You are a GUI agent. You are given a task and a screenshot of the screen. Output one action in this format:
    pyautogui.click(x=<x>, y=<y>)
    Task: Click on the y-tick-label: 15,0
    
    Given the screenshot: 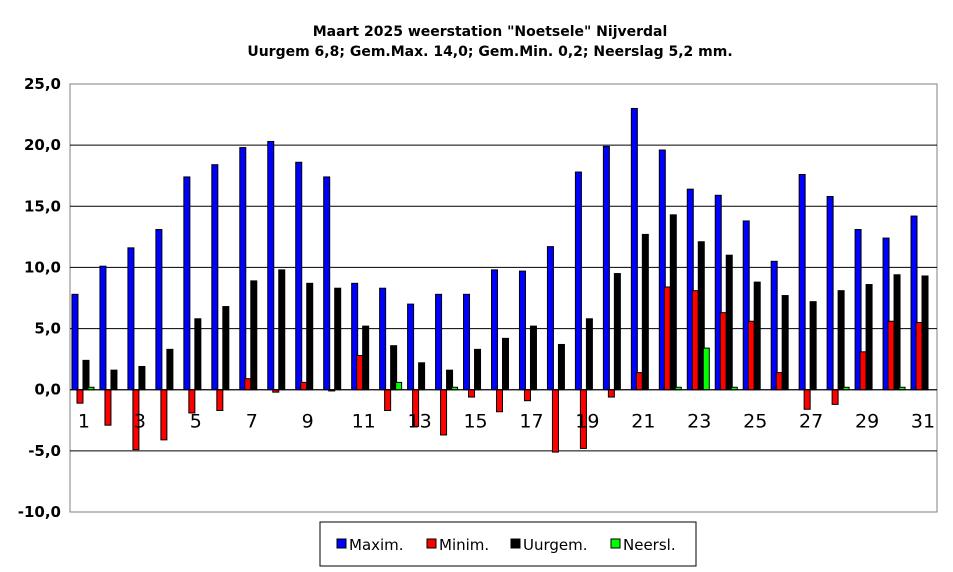 What is the action you would take?
    pyautogui.click(x=42, y=206)
    